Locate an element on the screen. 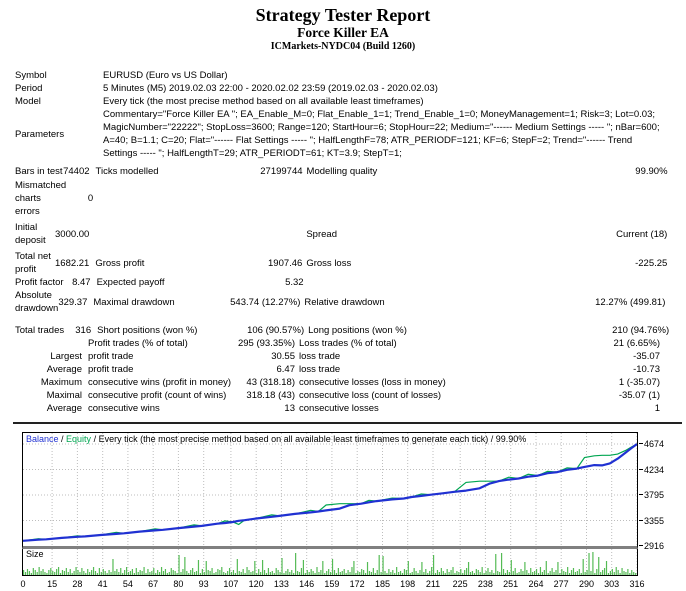 This screenshot has width=686, height=591. stat-value: 3000.00 is located at coordinates (72, 234).